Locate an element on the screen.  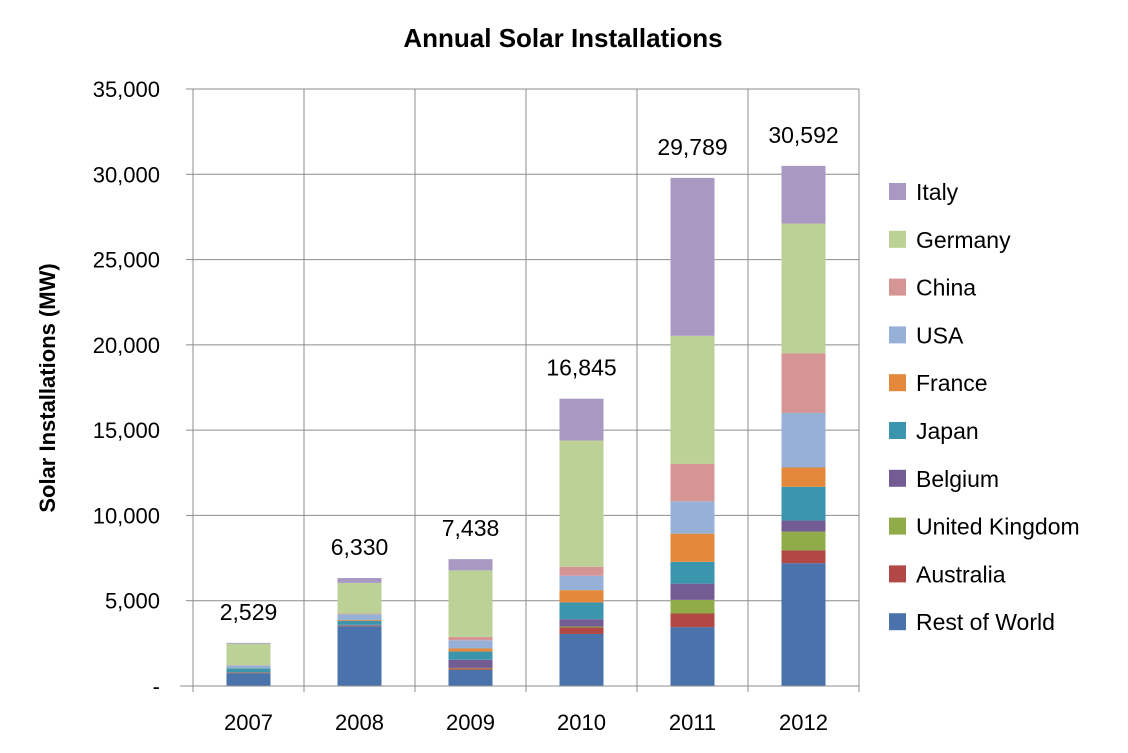
y-tick-label: 5,000 is located at coordinates (132, 601).